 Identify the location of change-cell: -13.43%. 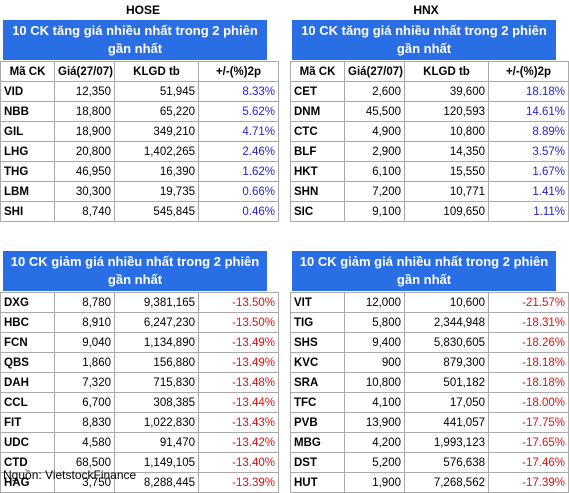
(238, 422).